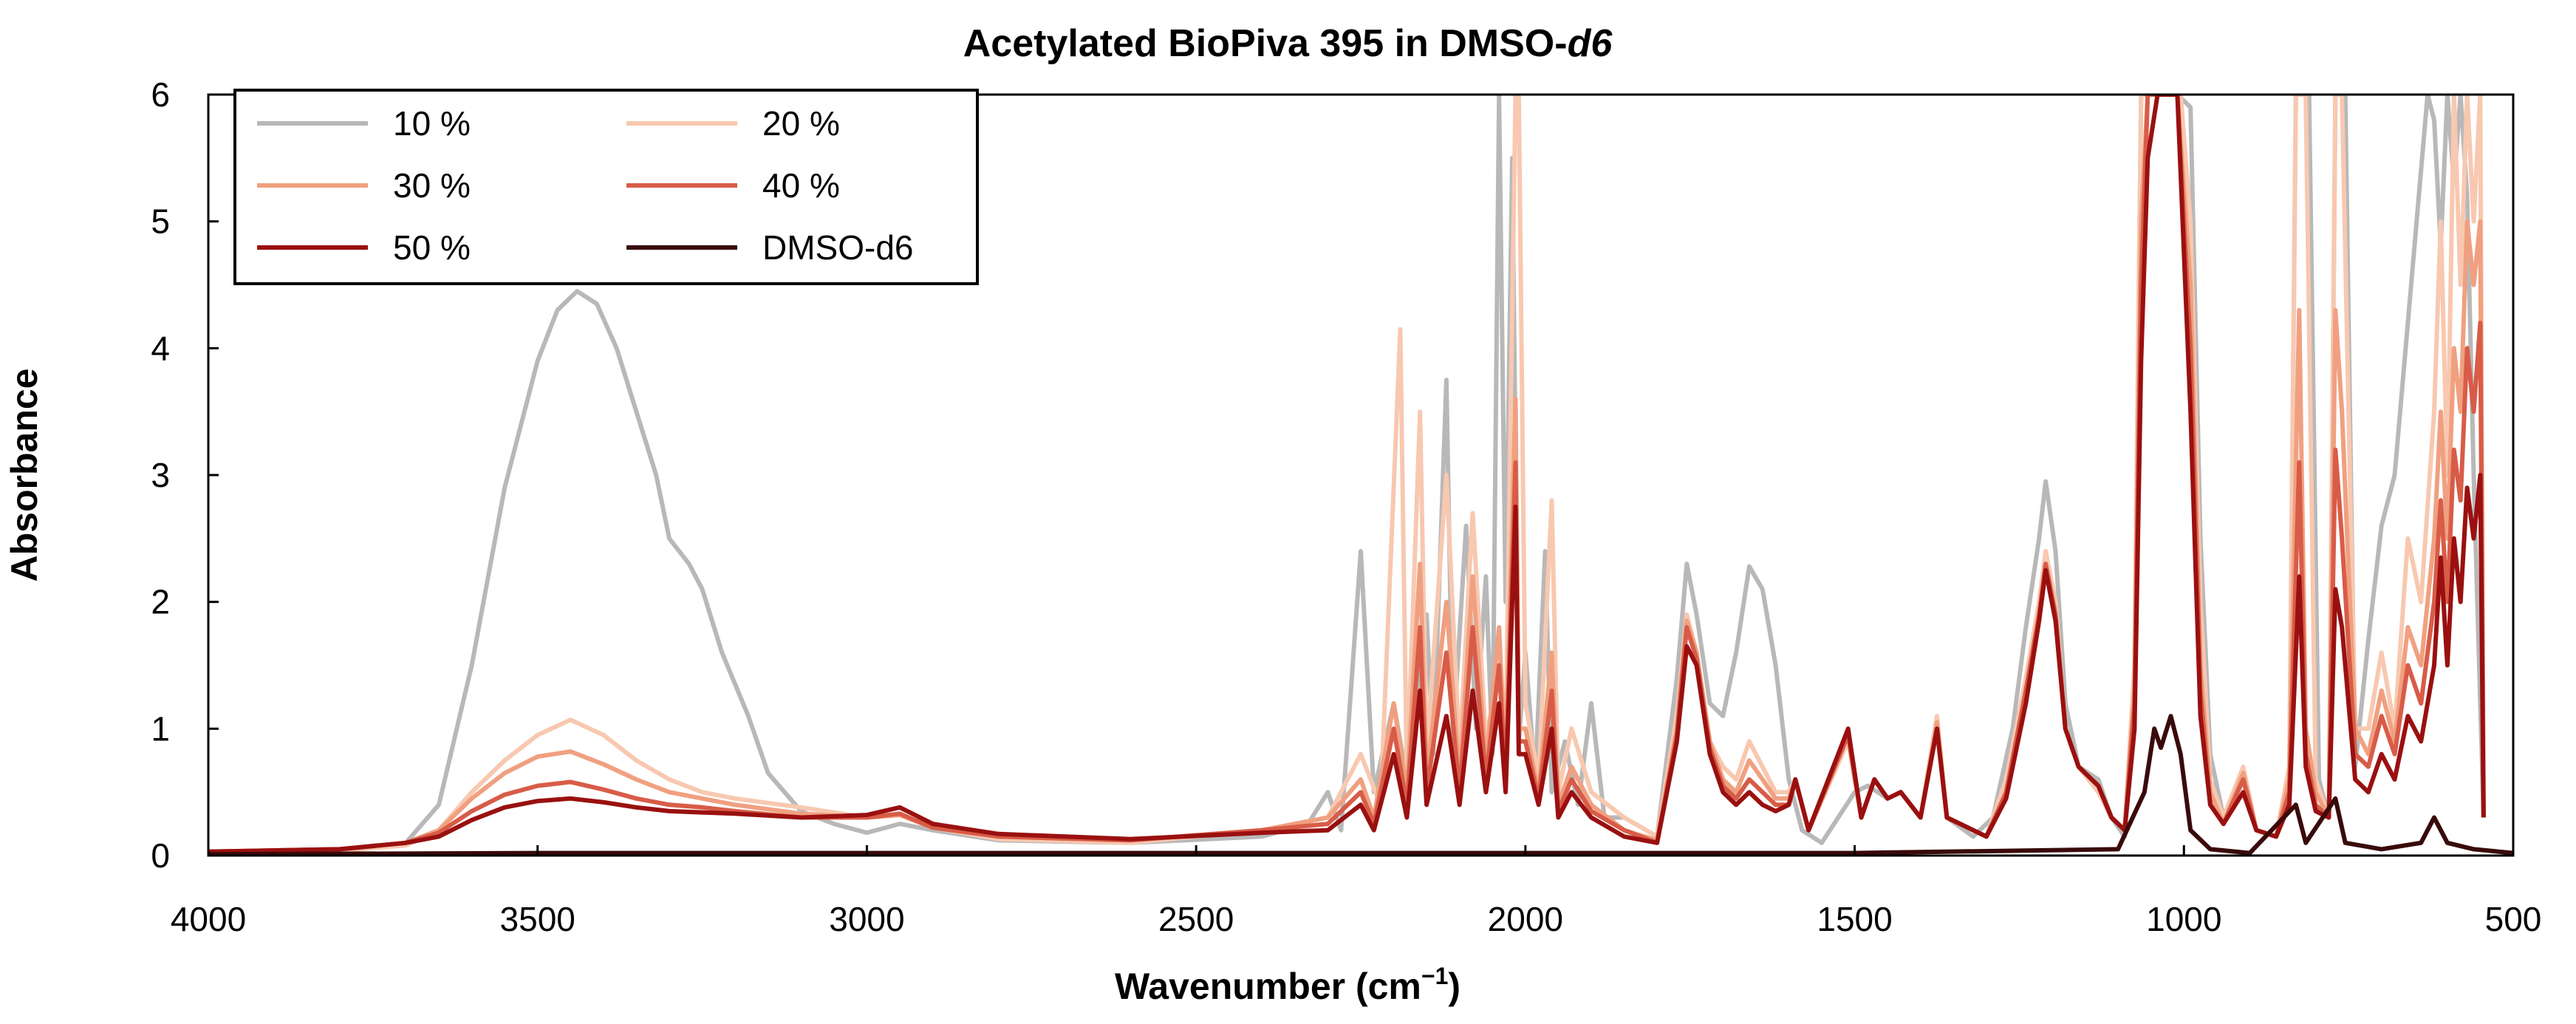 This screenshot has width=2576, height=1024. What do you see at coordinates (160, 94) in the screenshot?
I see `y-tick-label: 6` at bounding box center [160, 94].